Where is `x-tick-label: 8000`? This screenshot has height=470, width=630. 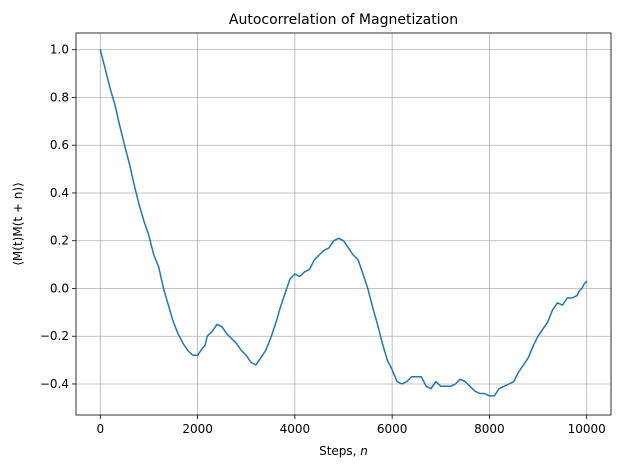 x-tick-label: 8000 is located at coordinates (489, 429).